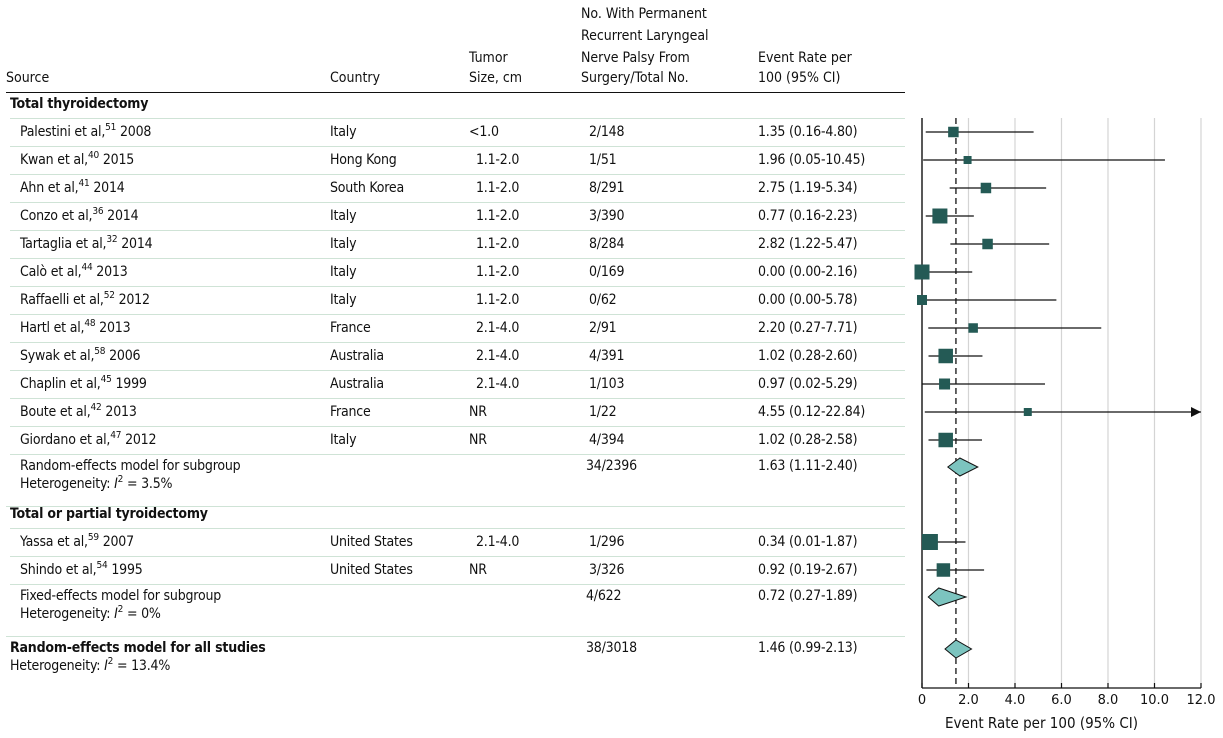  I want to click on study-event-rate: 2.82 (1.22-5.47), so click(808, 244).